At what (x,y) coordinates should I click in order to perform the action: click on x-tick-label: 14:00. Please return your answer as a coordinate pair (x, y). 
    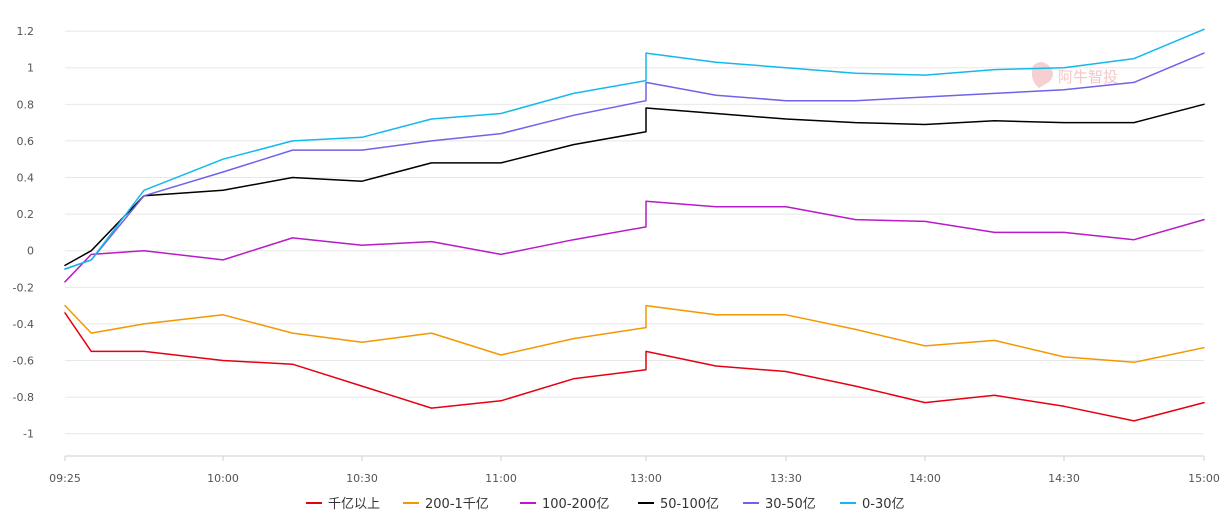
    Looking at the image, I should click on (925, 478).